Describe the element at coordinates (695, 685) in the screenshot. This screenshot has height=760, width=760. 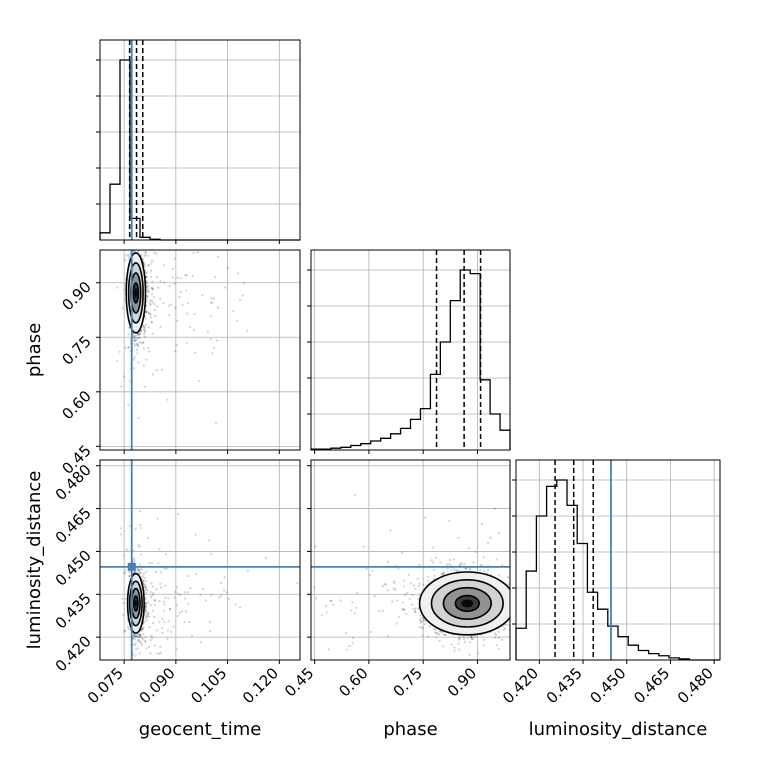
I see `x-tick-label-luminosity_distance: 0.480` at that location.